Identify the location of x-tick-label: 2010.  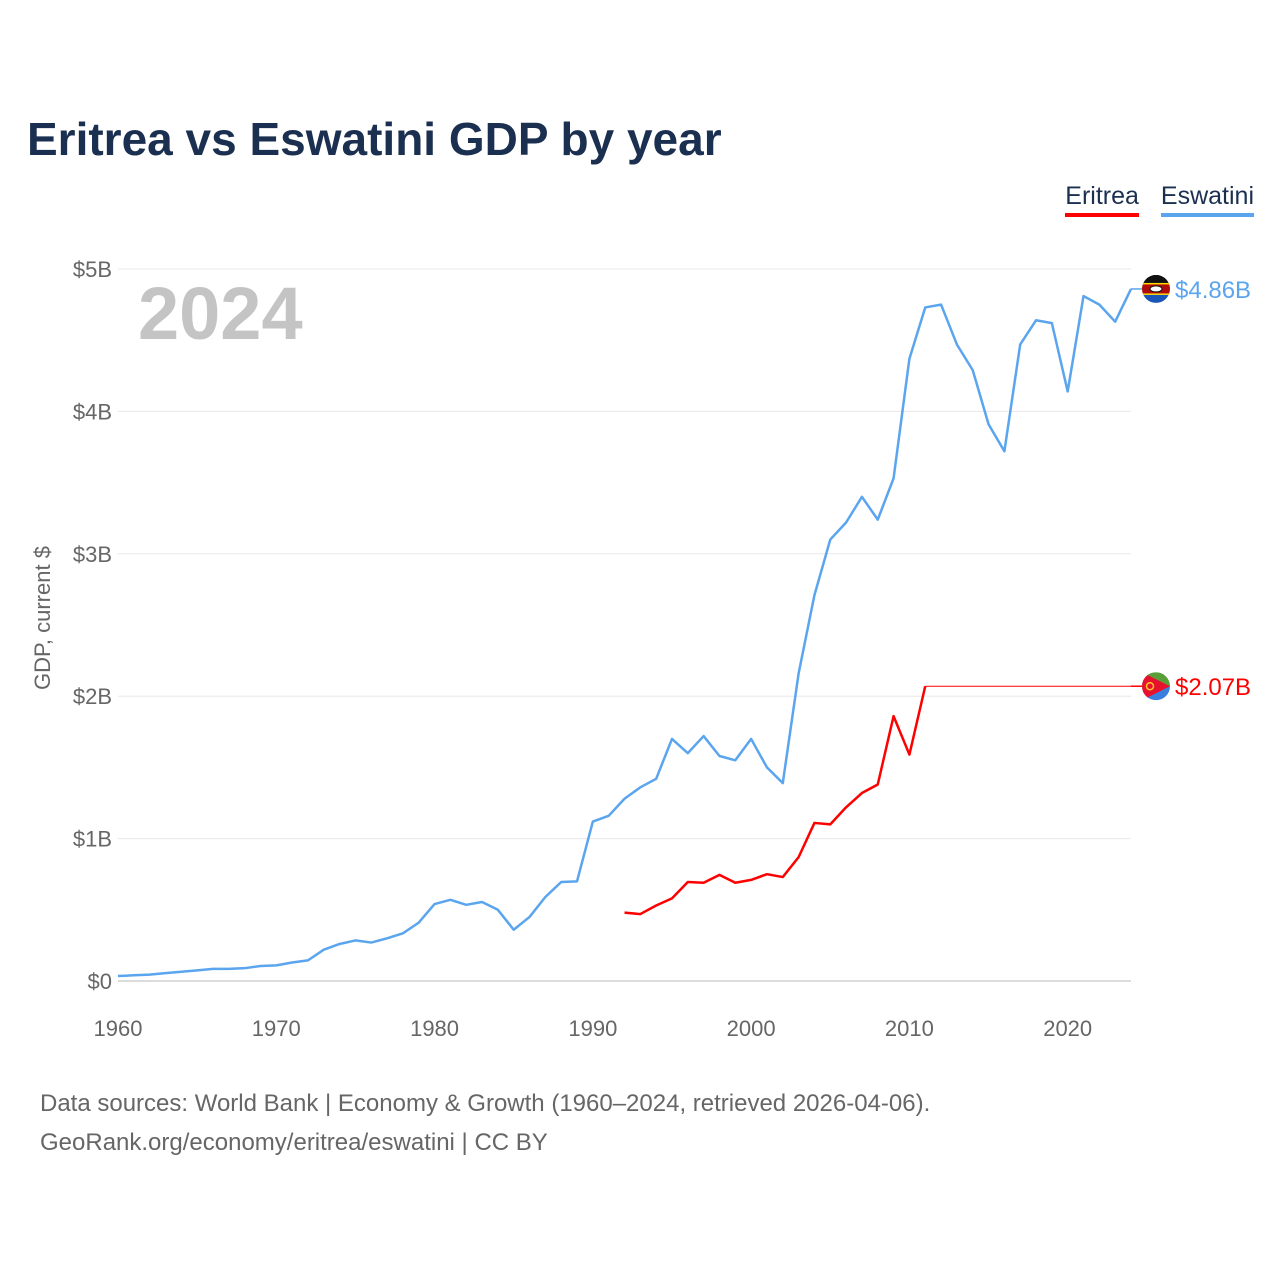
(909, 1028).